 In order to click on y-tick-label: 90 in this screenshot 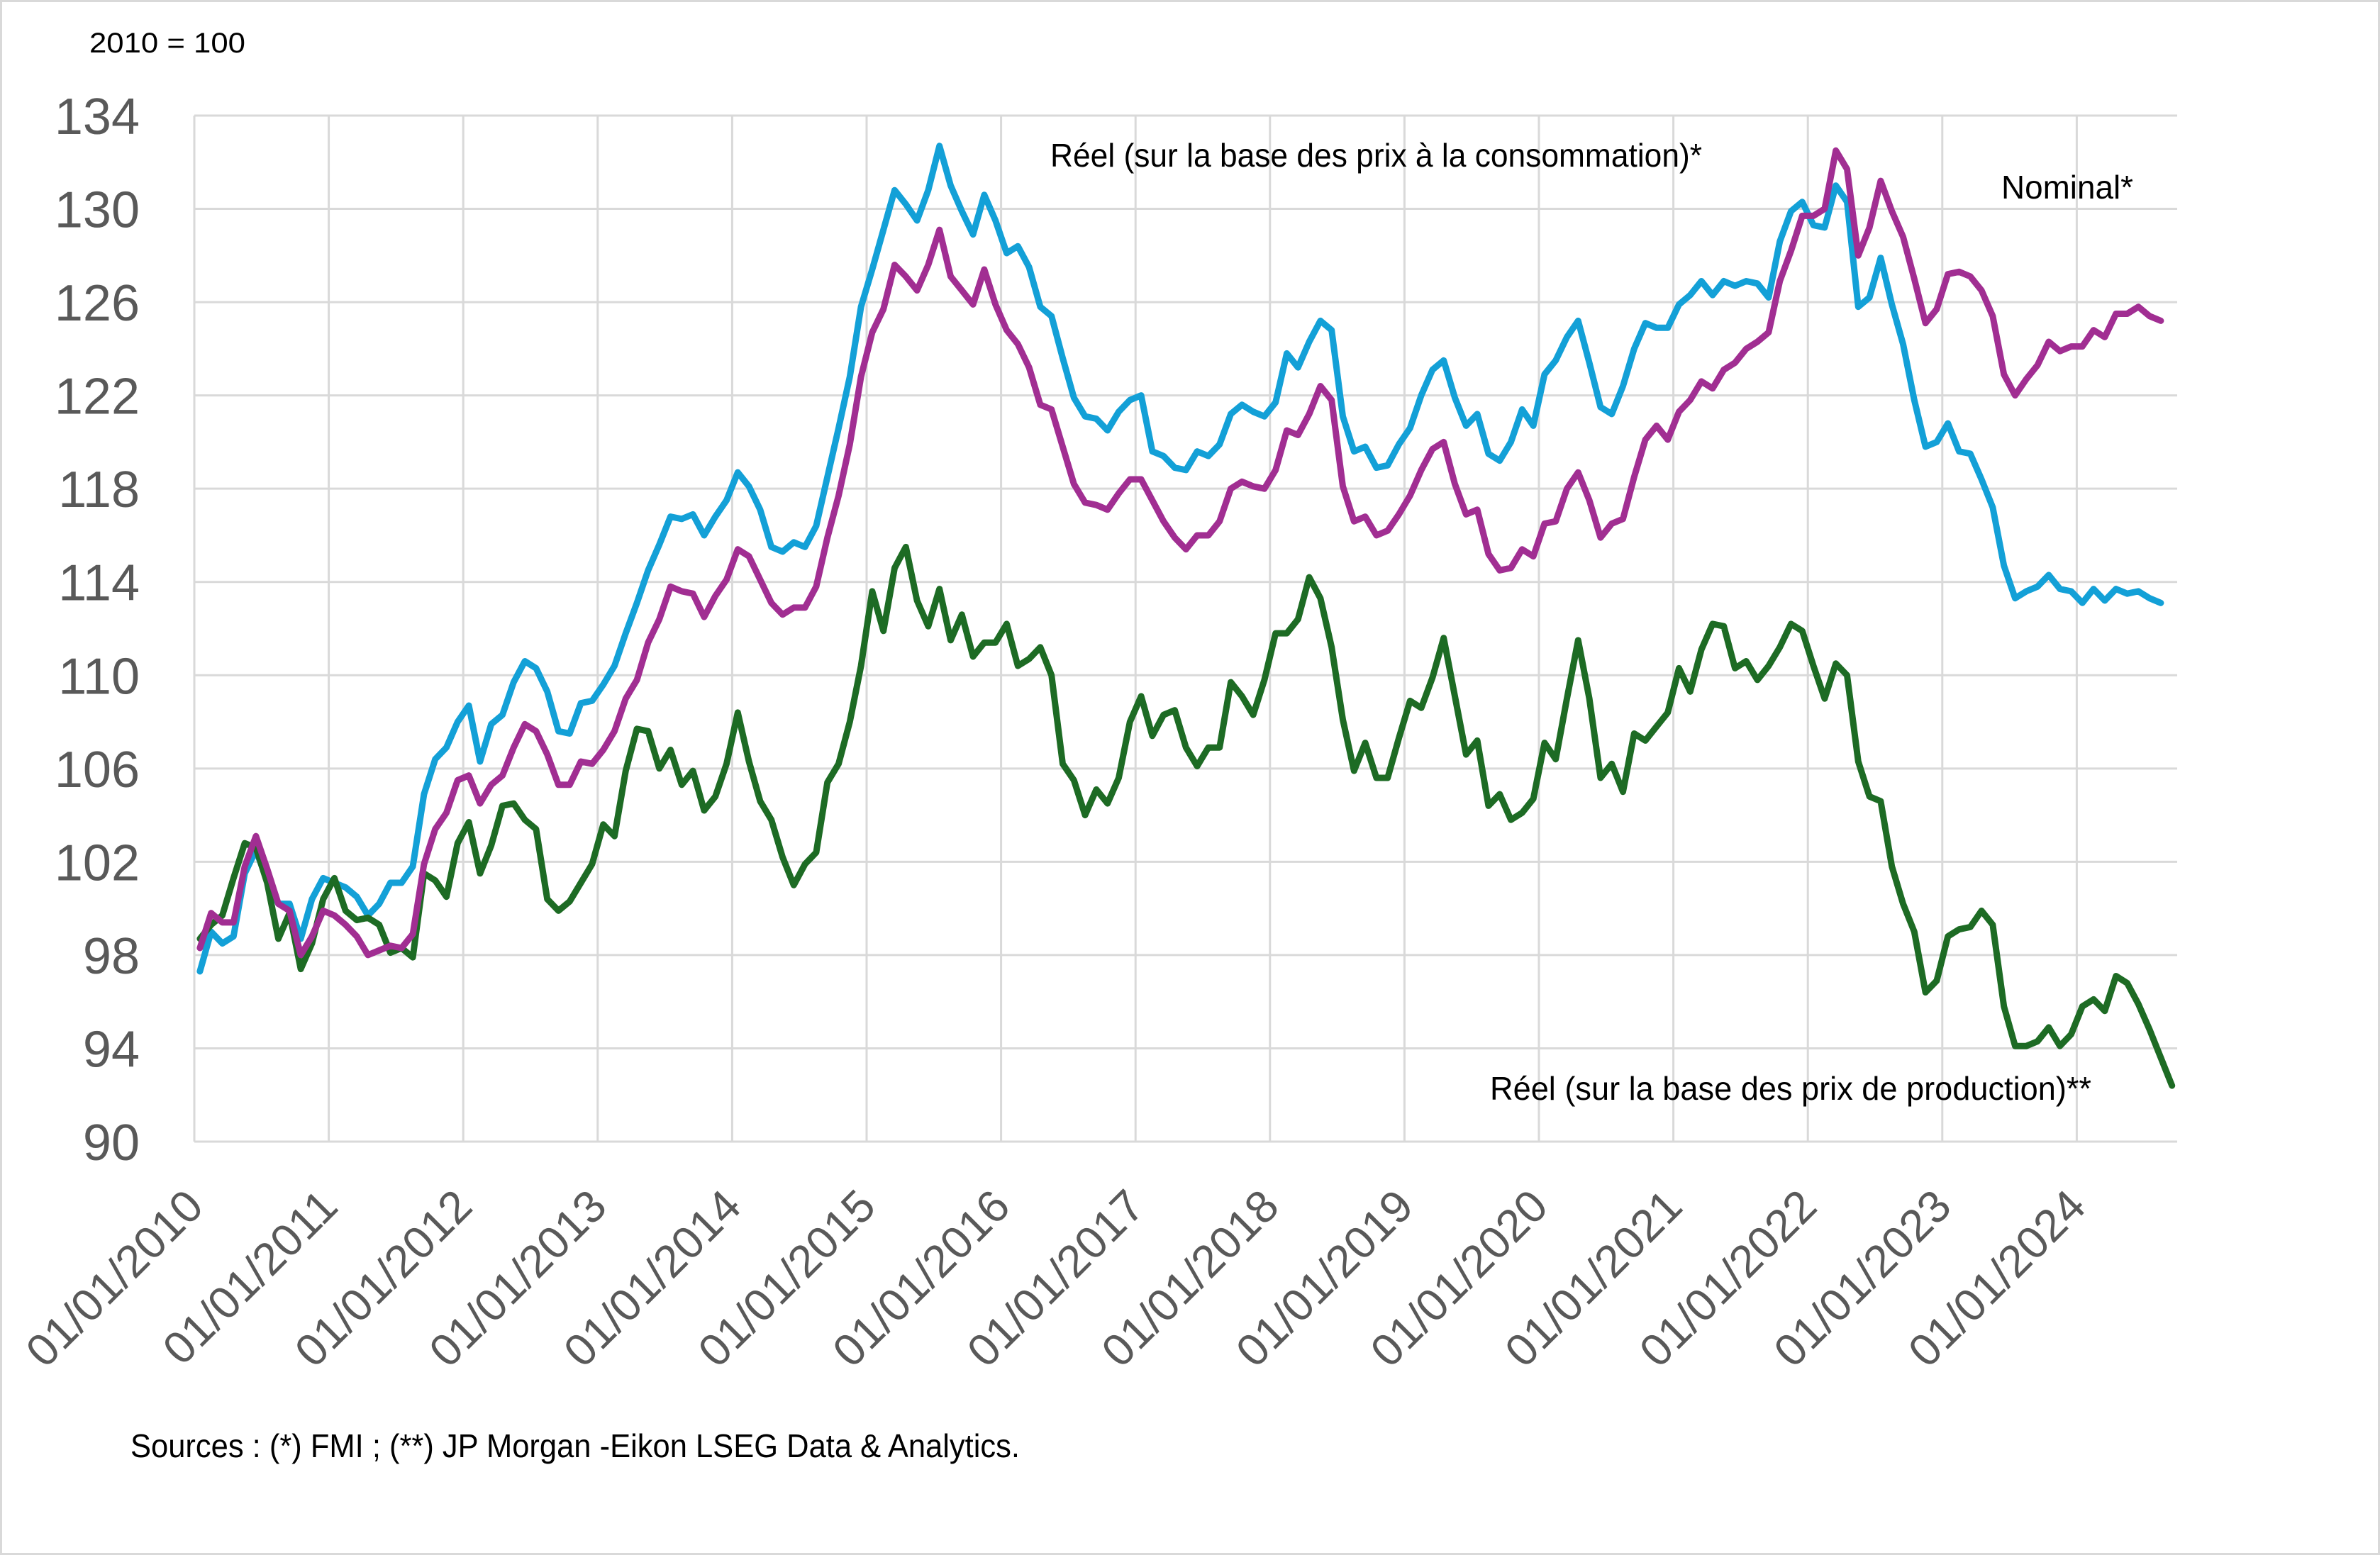, I will do `click(112, 1143)`.